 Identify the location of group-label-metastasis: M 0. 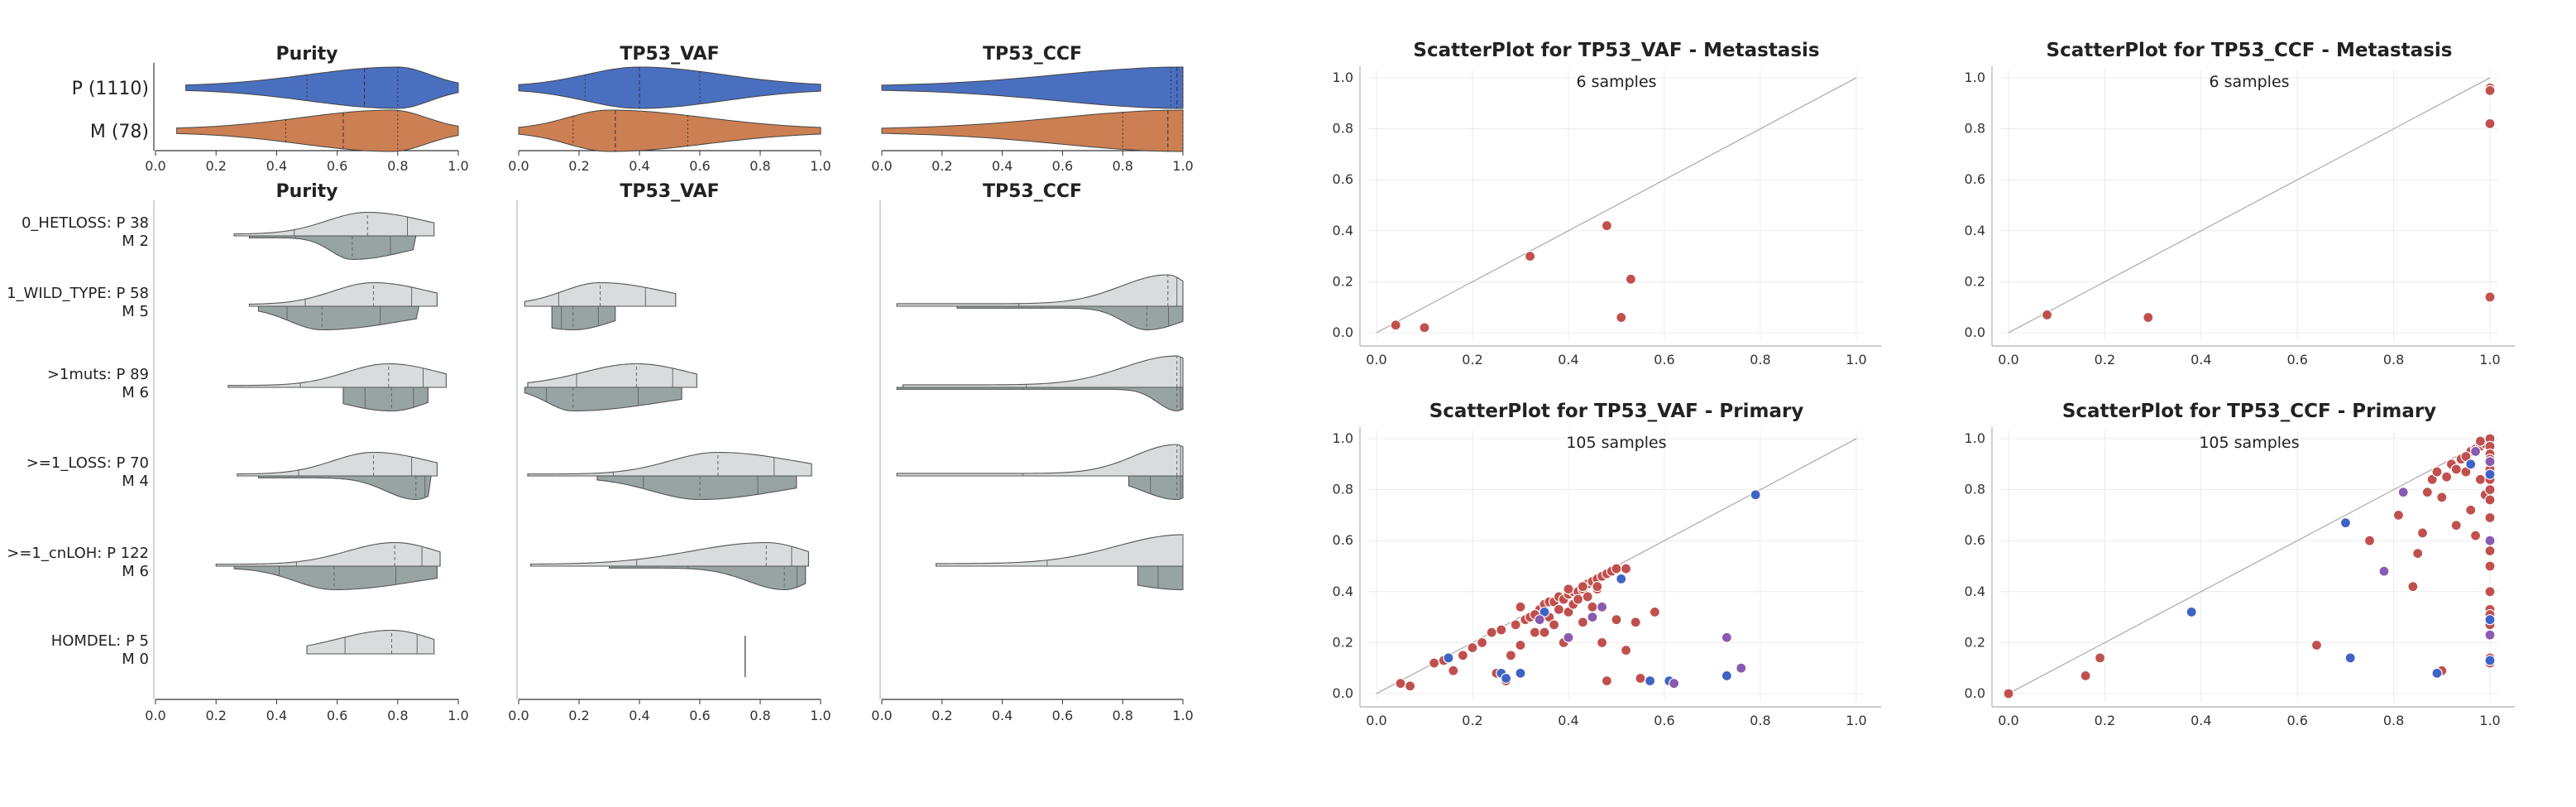
(135, 660).